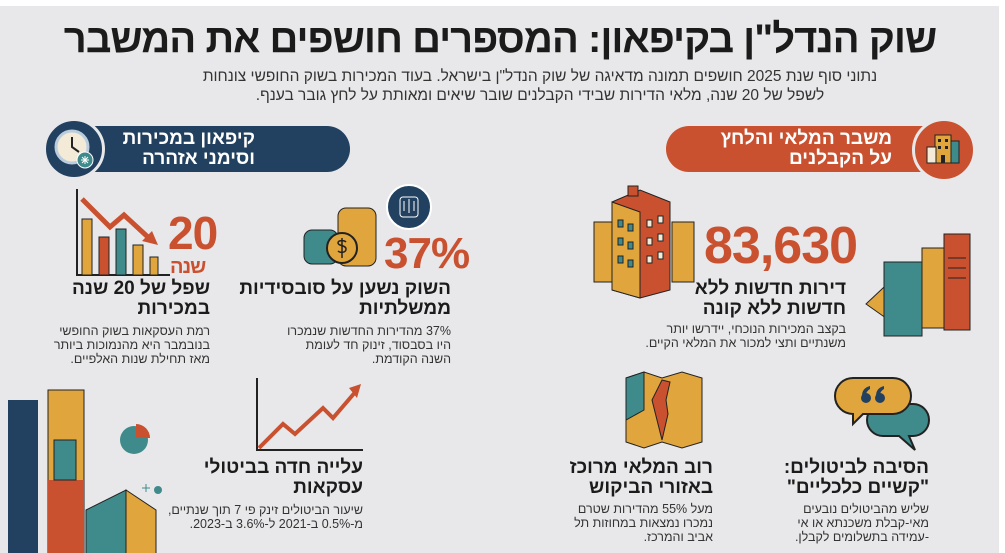 The width and height of the screenshot is (1005, 553). What do you see at coordinates (309, 414) in the screenshot?
I see `rising-line-chart-icon` at bounding box center [309, 414].